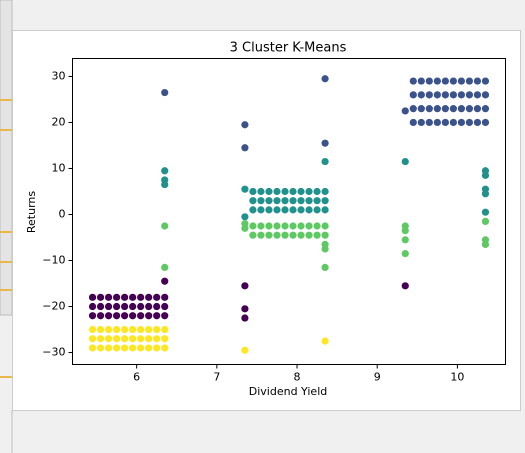  What do you see at coordinates (297, 377) in the screenshot?
I see `x-tick-label: 8` at bounding box center [297, 377].